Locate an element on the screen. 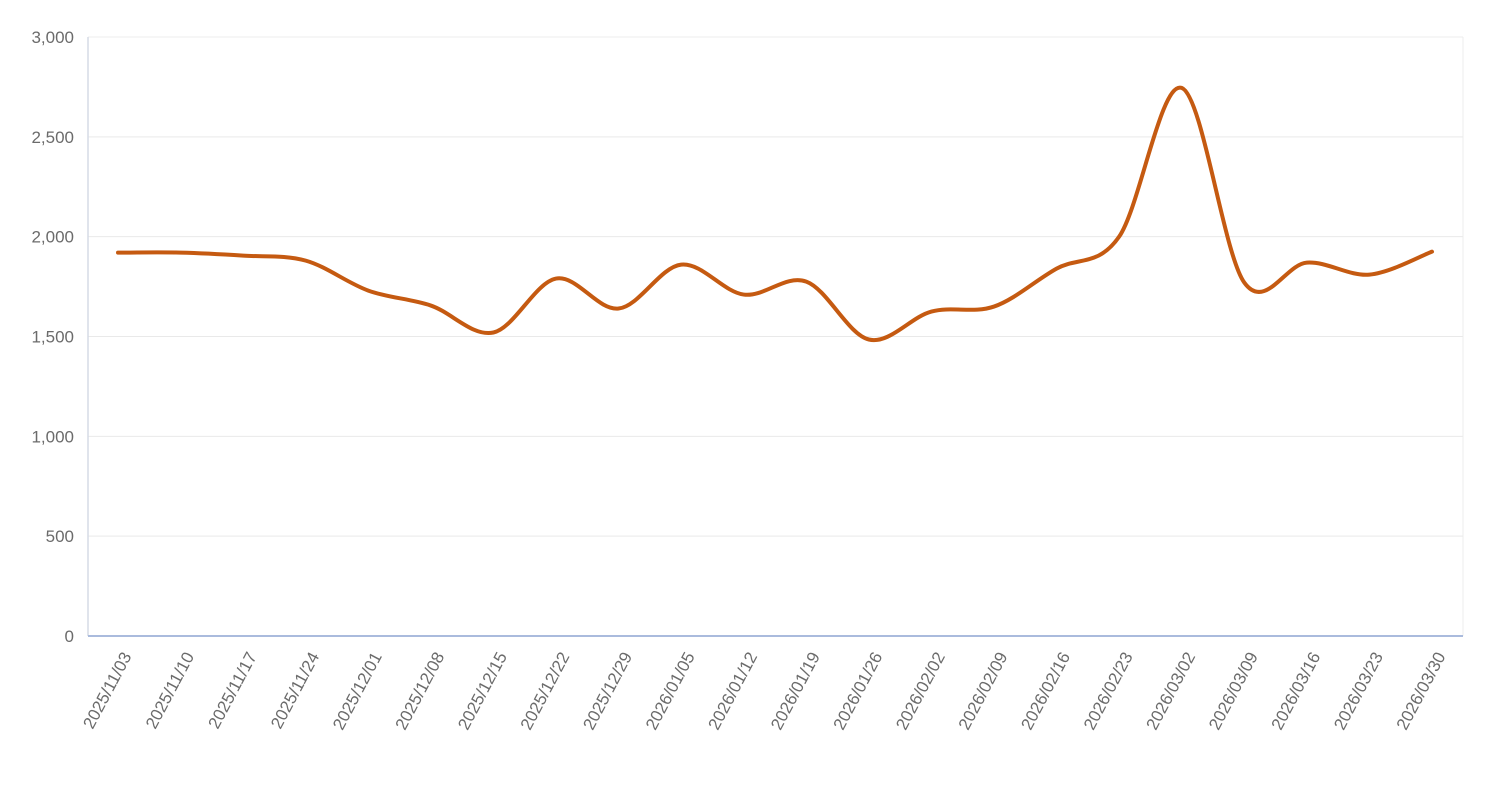 Image resolution: width=1505 pixels, height=785 pixels. x-tick-label: 2025/11/03 is located at coordinates (107, 690).